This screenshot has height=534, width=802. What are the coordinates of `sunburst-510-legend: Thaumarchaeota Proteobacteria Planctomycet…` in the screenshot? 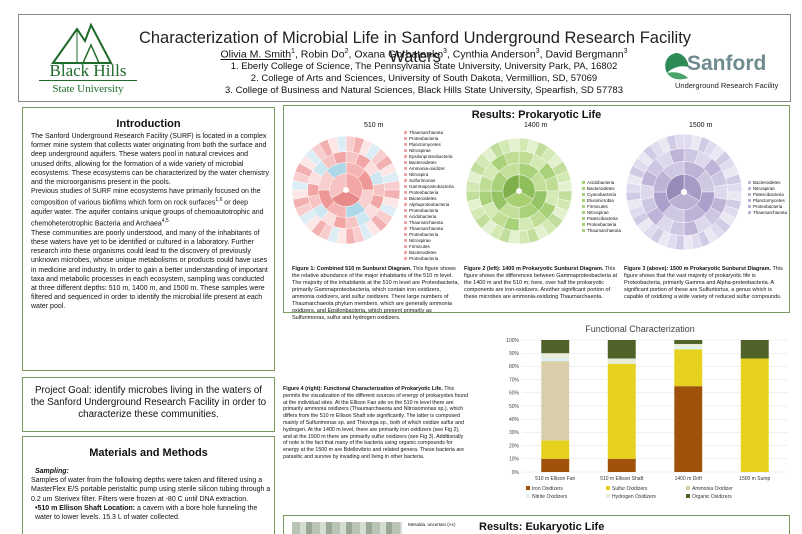 It's located at (429, 196).